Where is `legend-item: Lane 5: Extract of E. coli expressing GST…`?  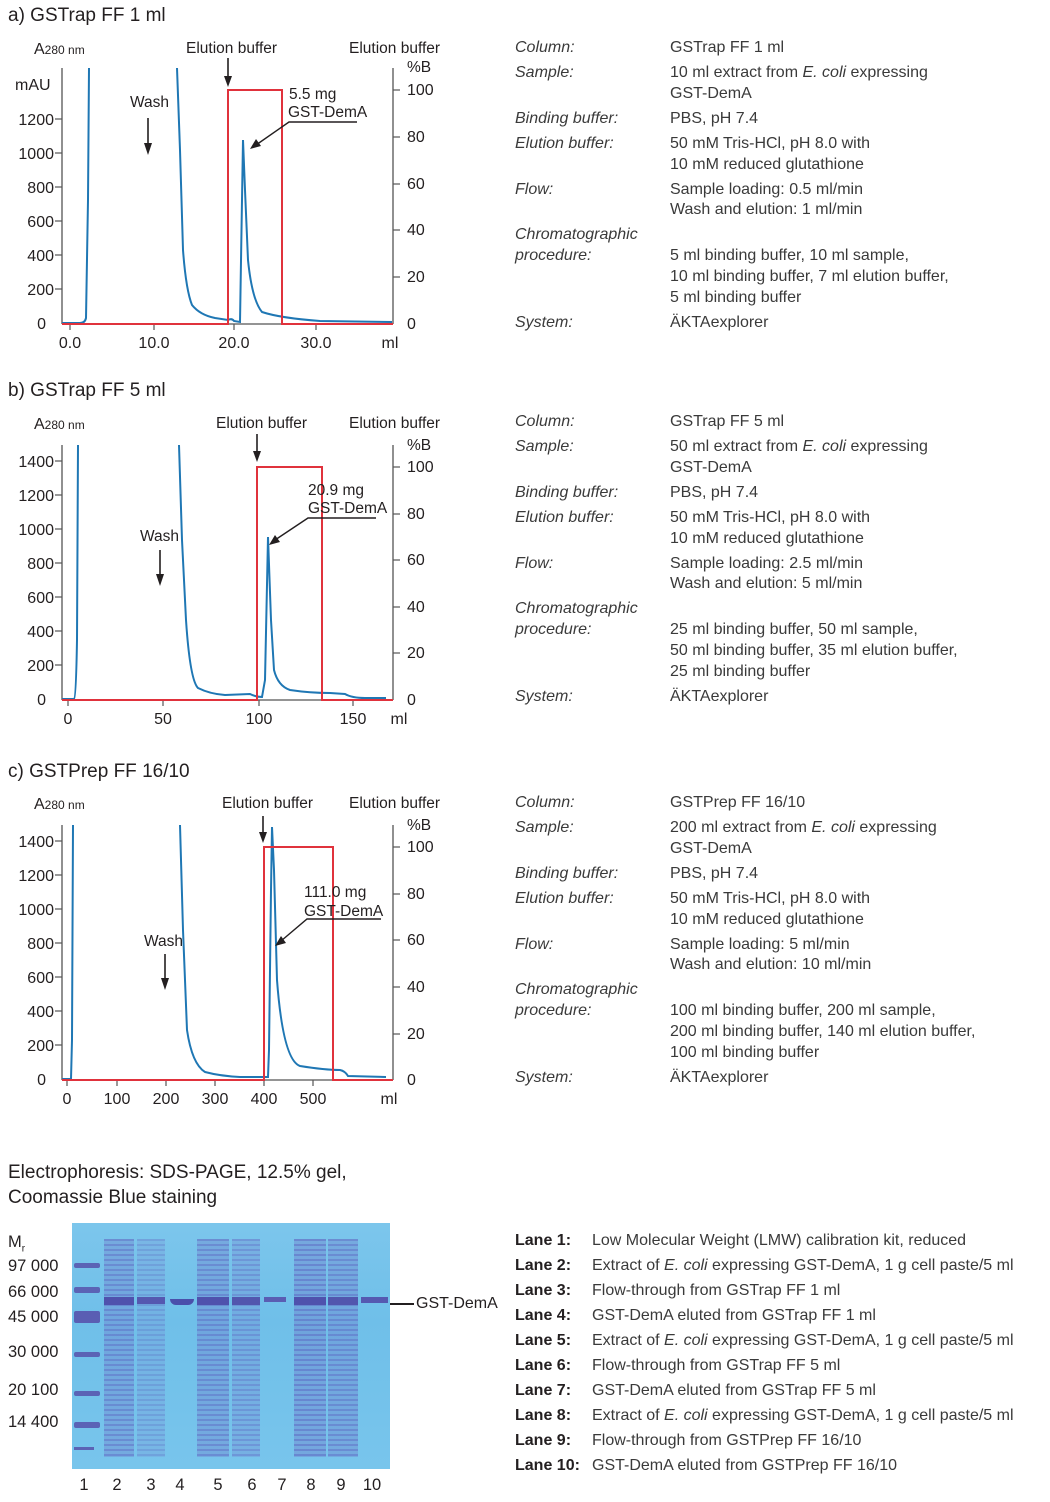 legend-item: Lane 5: Extract of E. coli expressing GST… is located at coordinates (764, 1340).